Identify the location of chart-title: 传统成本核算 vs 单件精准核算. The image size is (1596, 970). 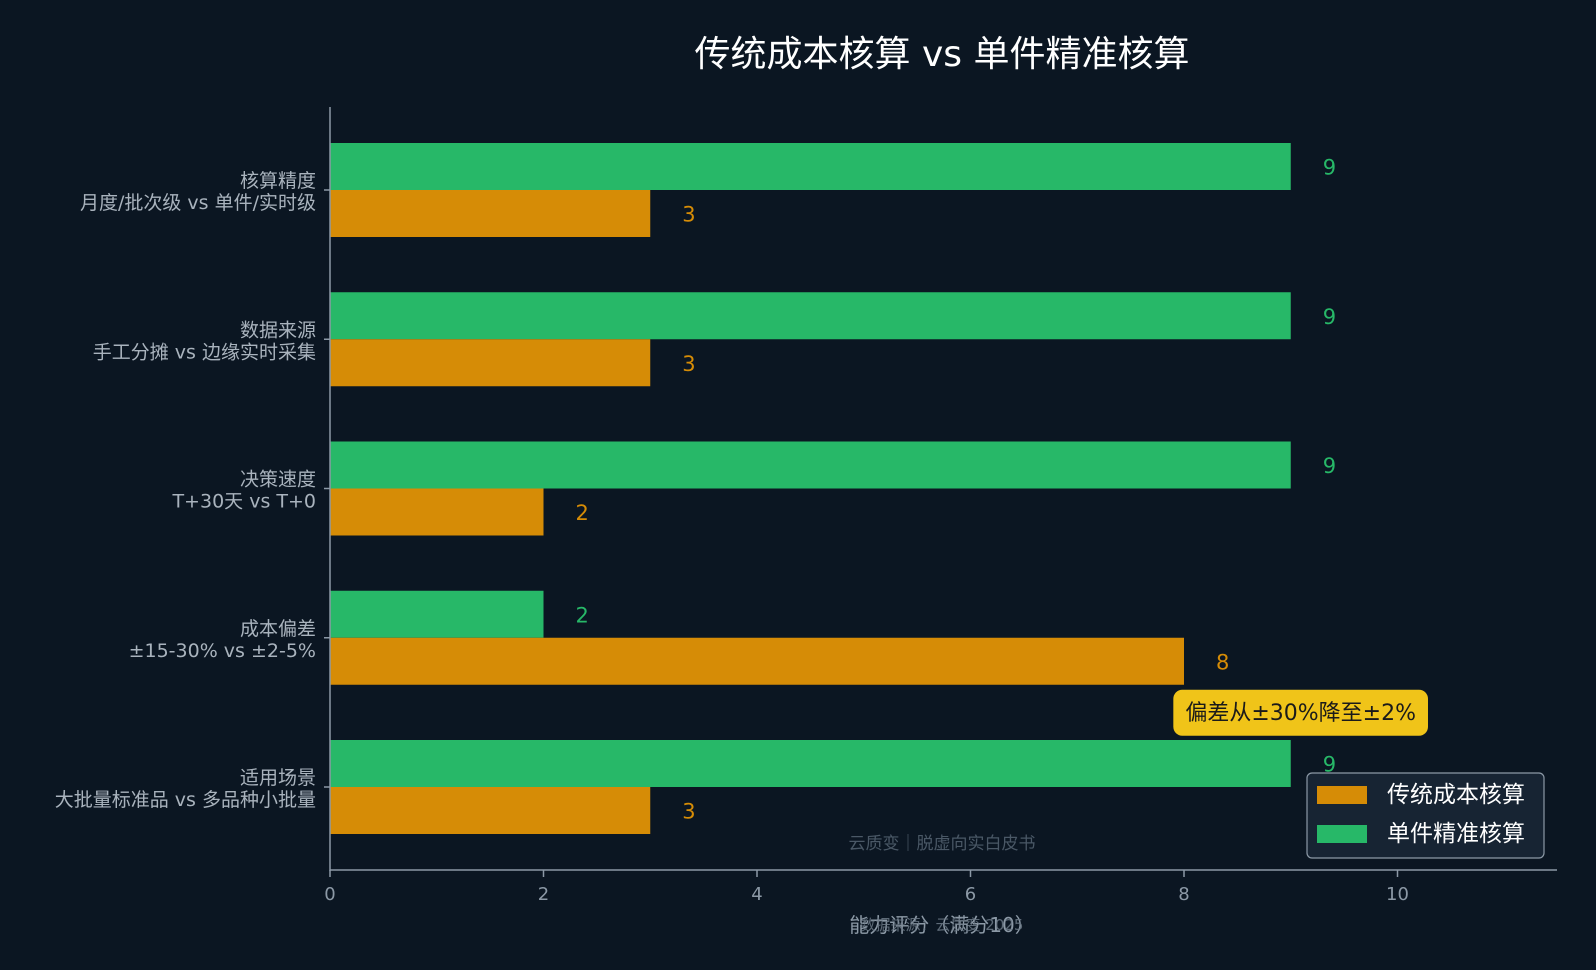
(942, 54).